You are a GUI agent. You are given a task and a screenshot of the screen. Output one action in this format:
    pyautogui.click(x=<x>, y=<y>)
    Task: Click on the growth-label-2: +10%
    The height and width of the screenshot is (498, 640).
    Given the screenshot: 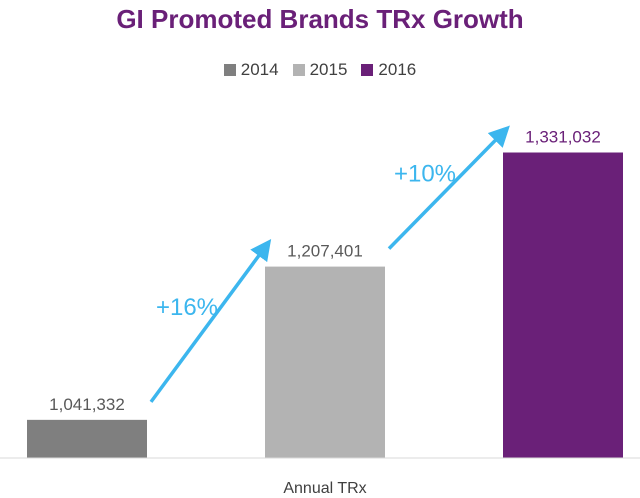 What is the action you would take?
    pyautogui.click(x=425, y=174)
    